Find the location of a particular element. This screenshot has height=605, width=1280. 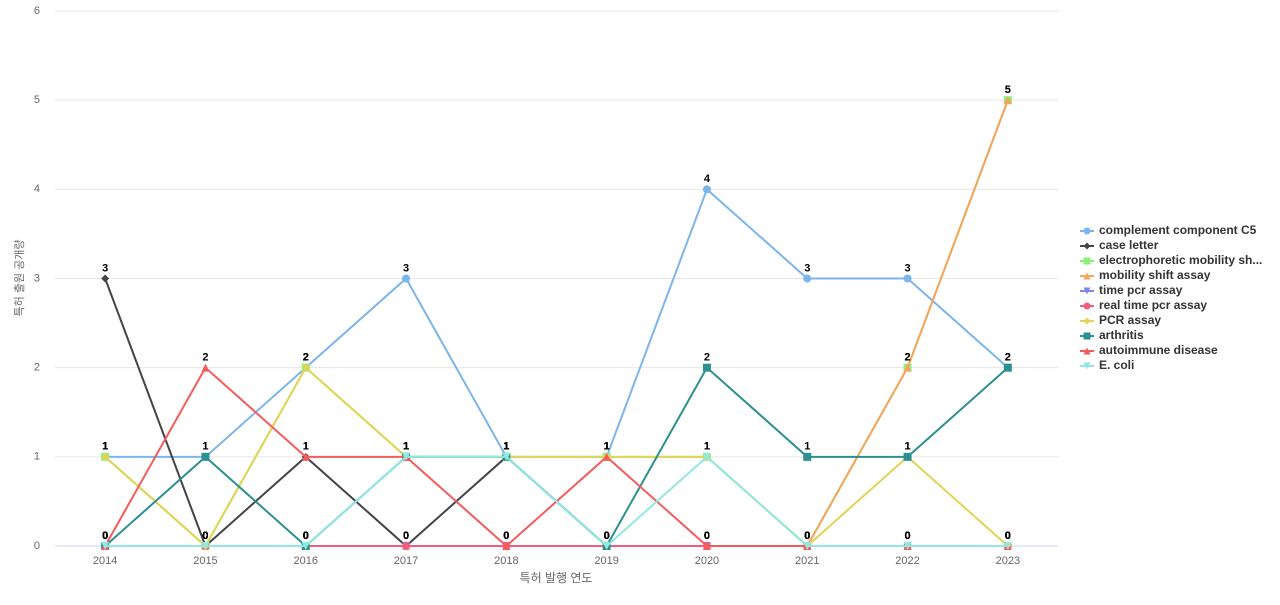

y-tick-label: 3 is located at coordinates (37, 278).